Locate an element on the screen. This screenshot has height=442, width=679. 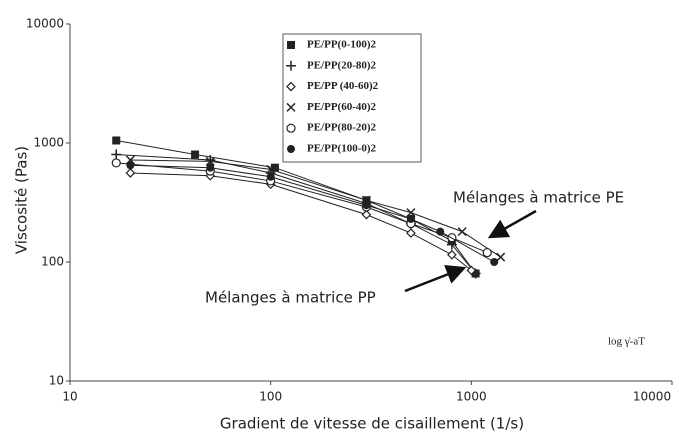
legend-box is located at coordinates (352, 98).